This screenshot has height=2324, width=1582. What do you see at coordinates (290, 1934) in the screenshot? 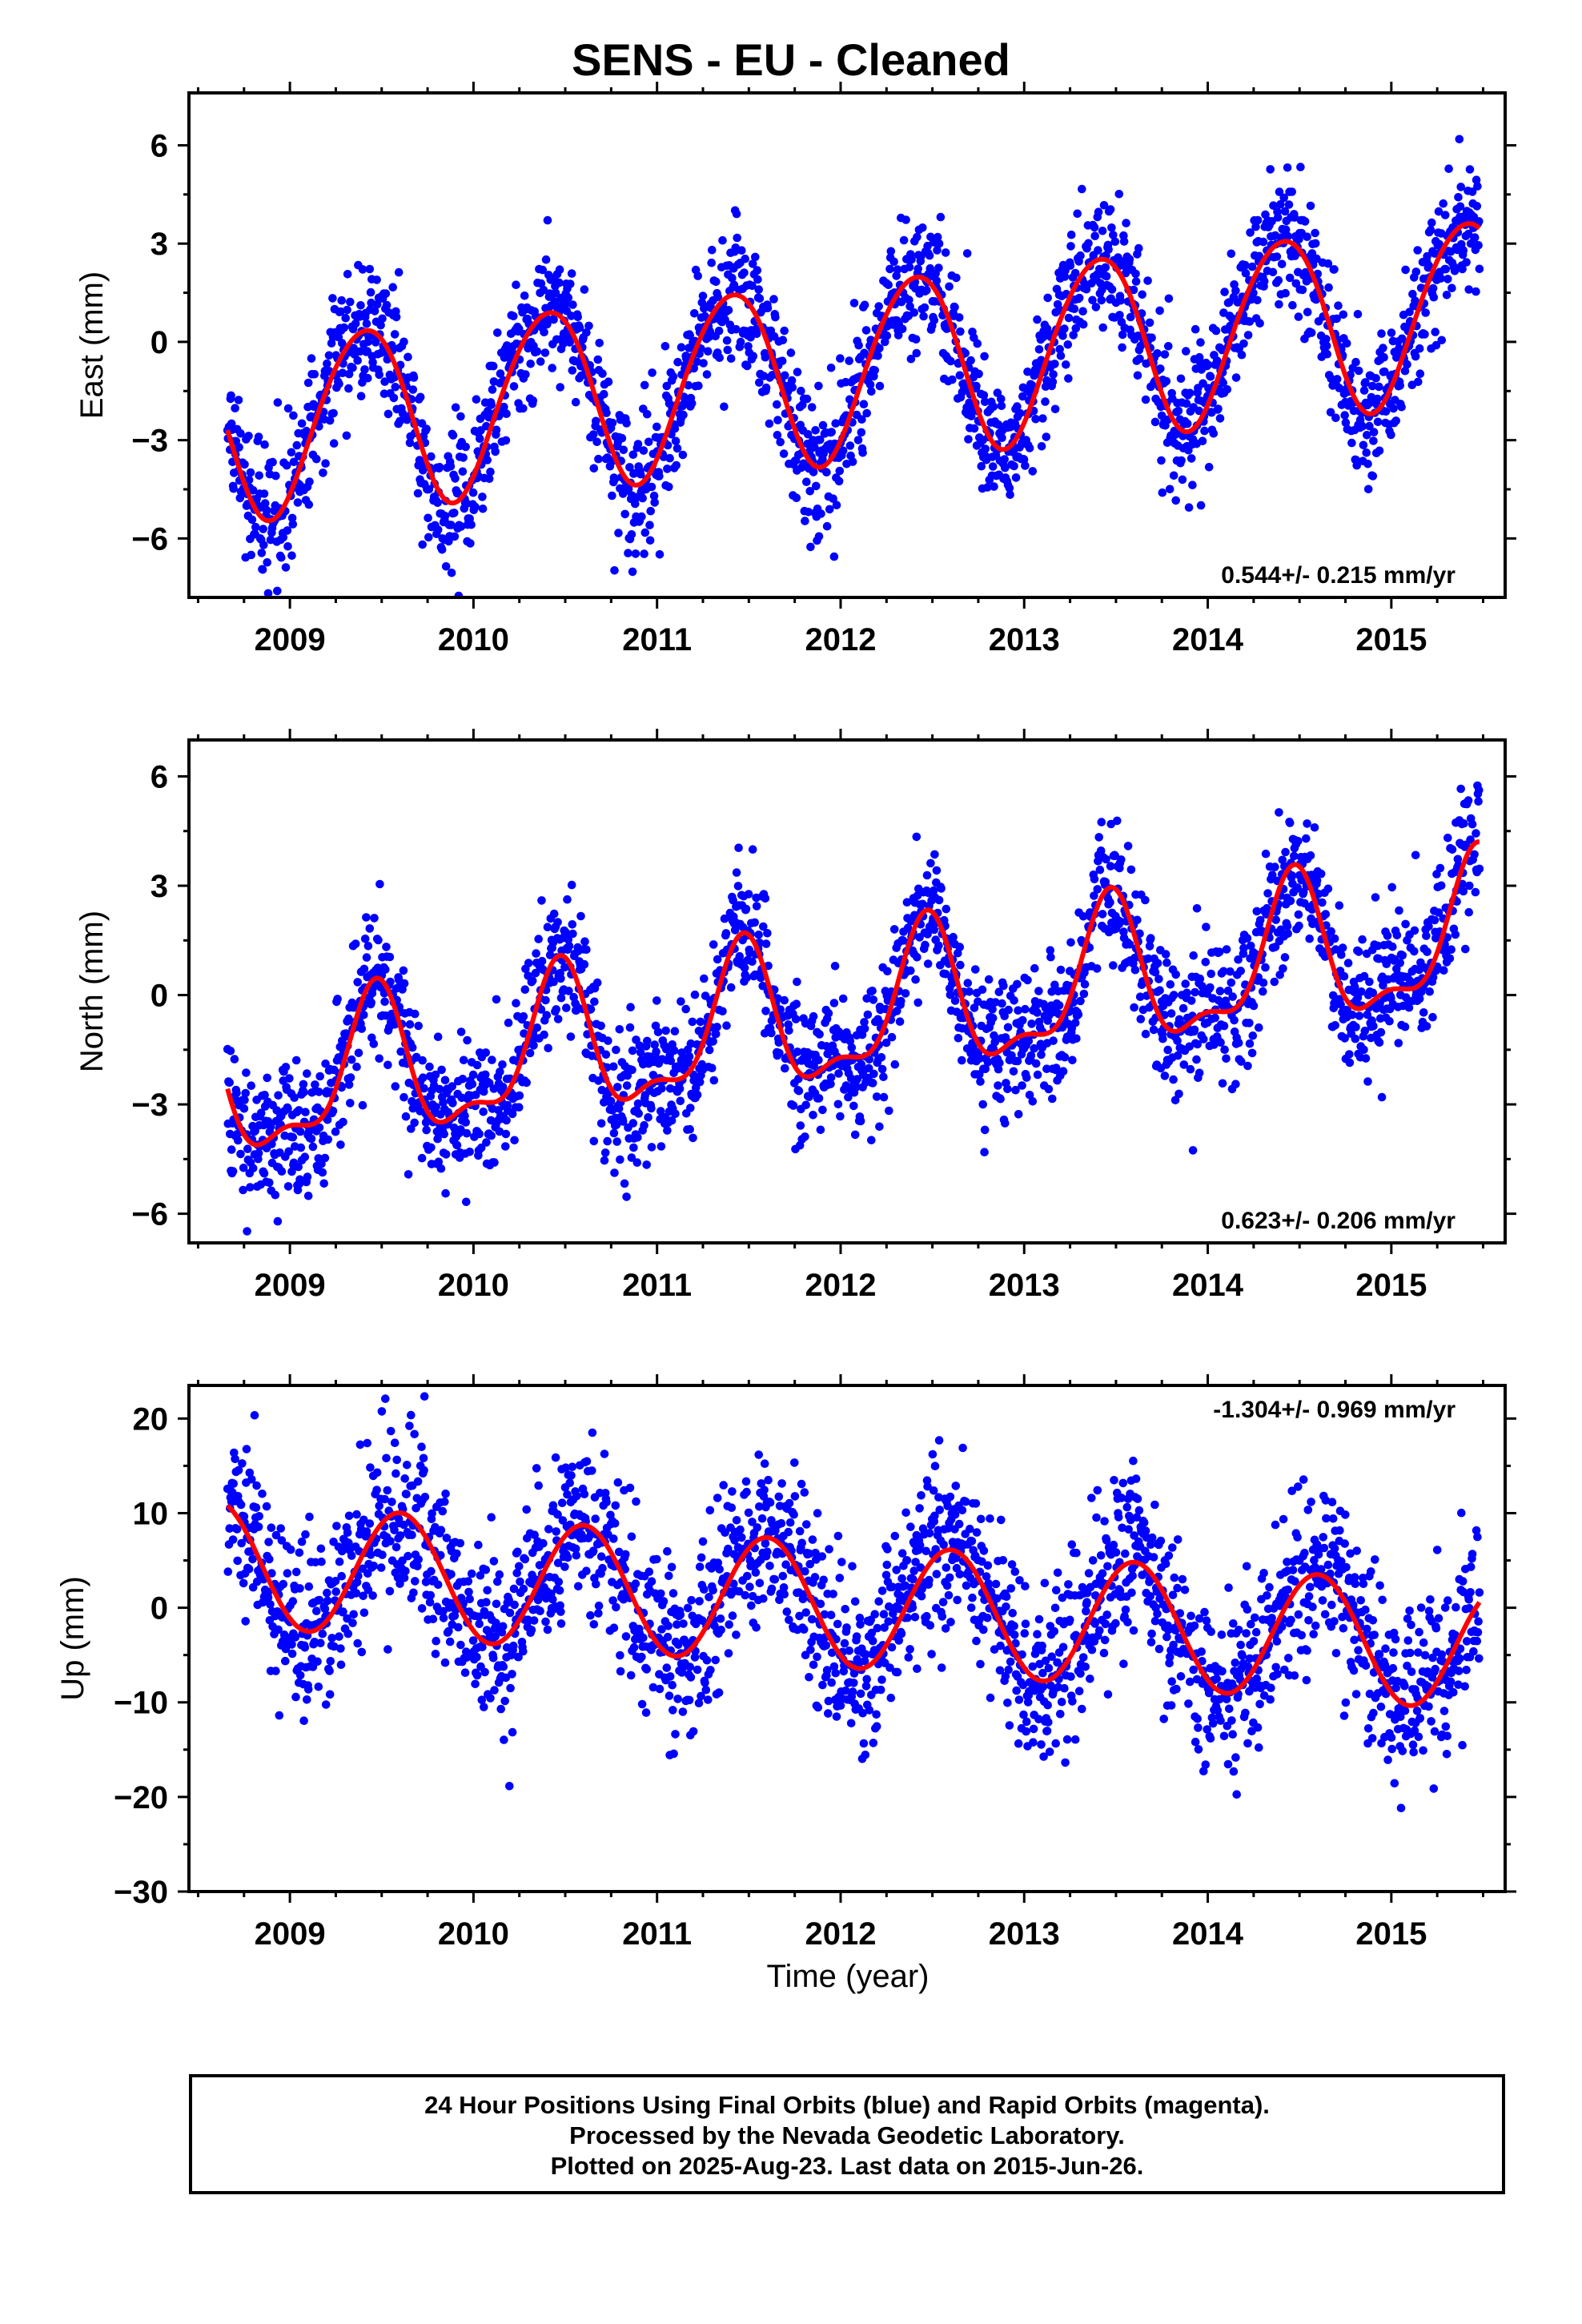
I see `x-tick-label: 2009` at bounding box center [290, 1934].